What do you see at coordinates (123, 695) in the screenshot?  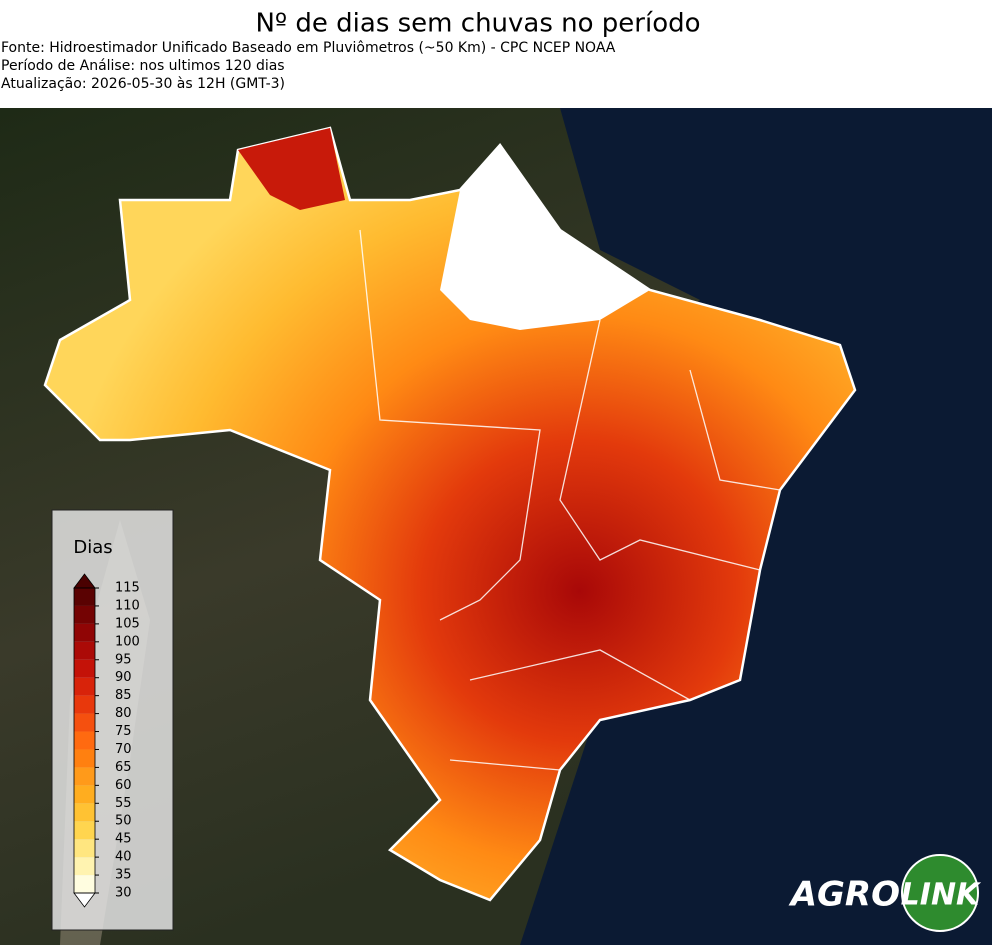 I see `tick-label: 85` at bounding box center [123, 695].